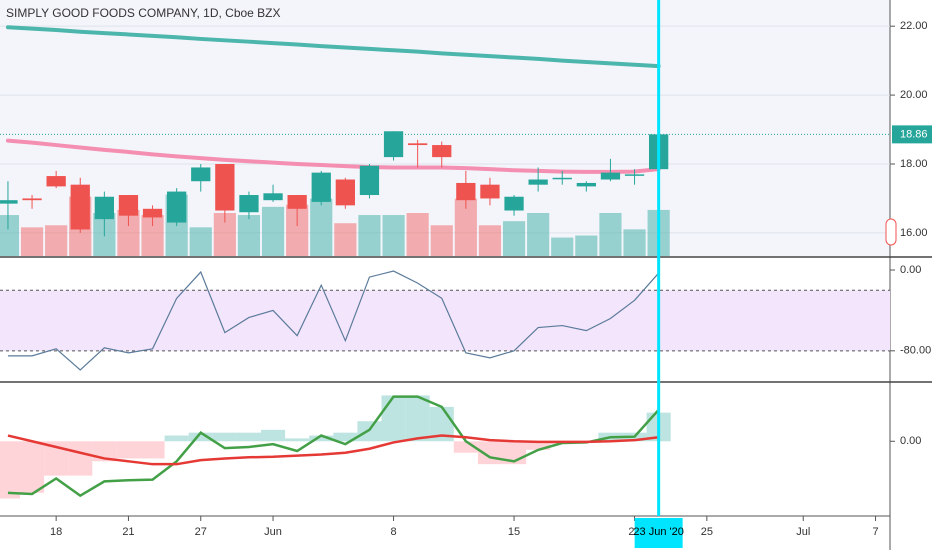  Describe the element at coordinates (803, 532) in the screenshot. I see `x-tick-label: Jul` at that location.